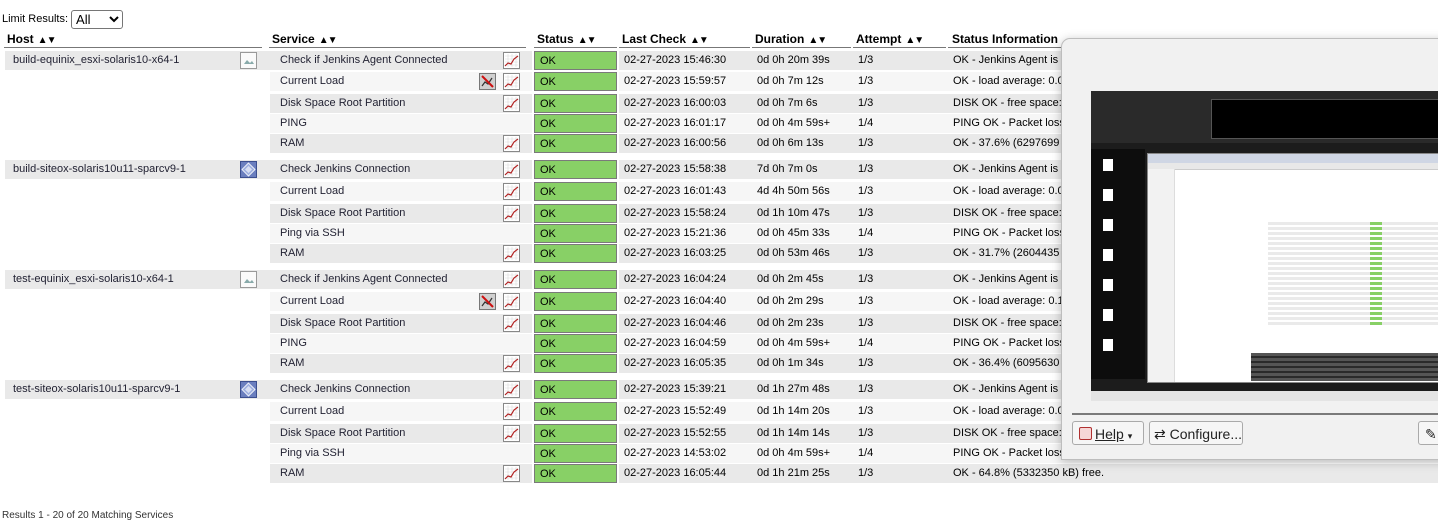 The width and height of the screenshot is (1438, 521). Describe the element at coordinates (401, 81) in the screenshot. I see `service-name-cell: Current Load` at that location.